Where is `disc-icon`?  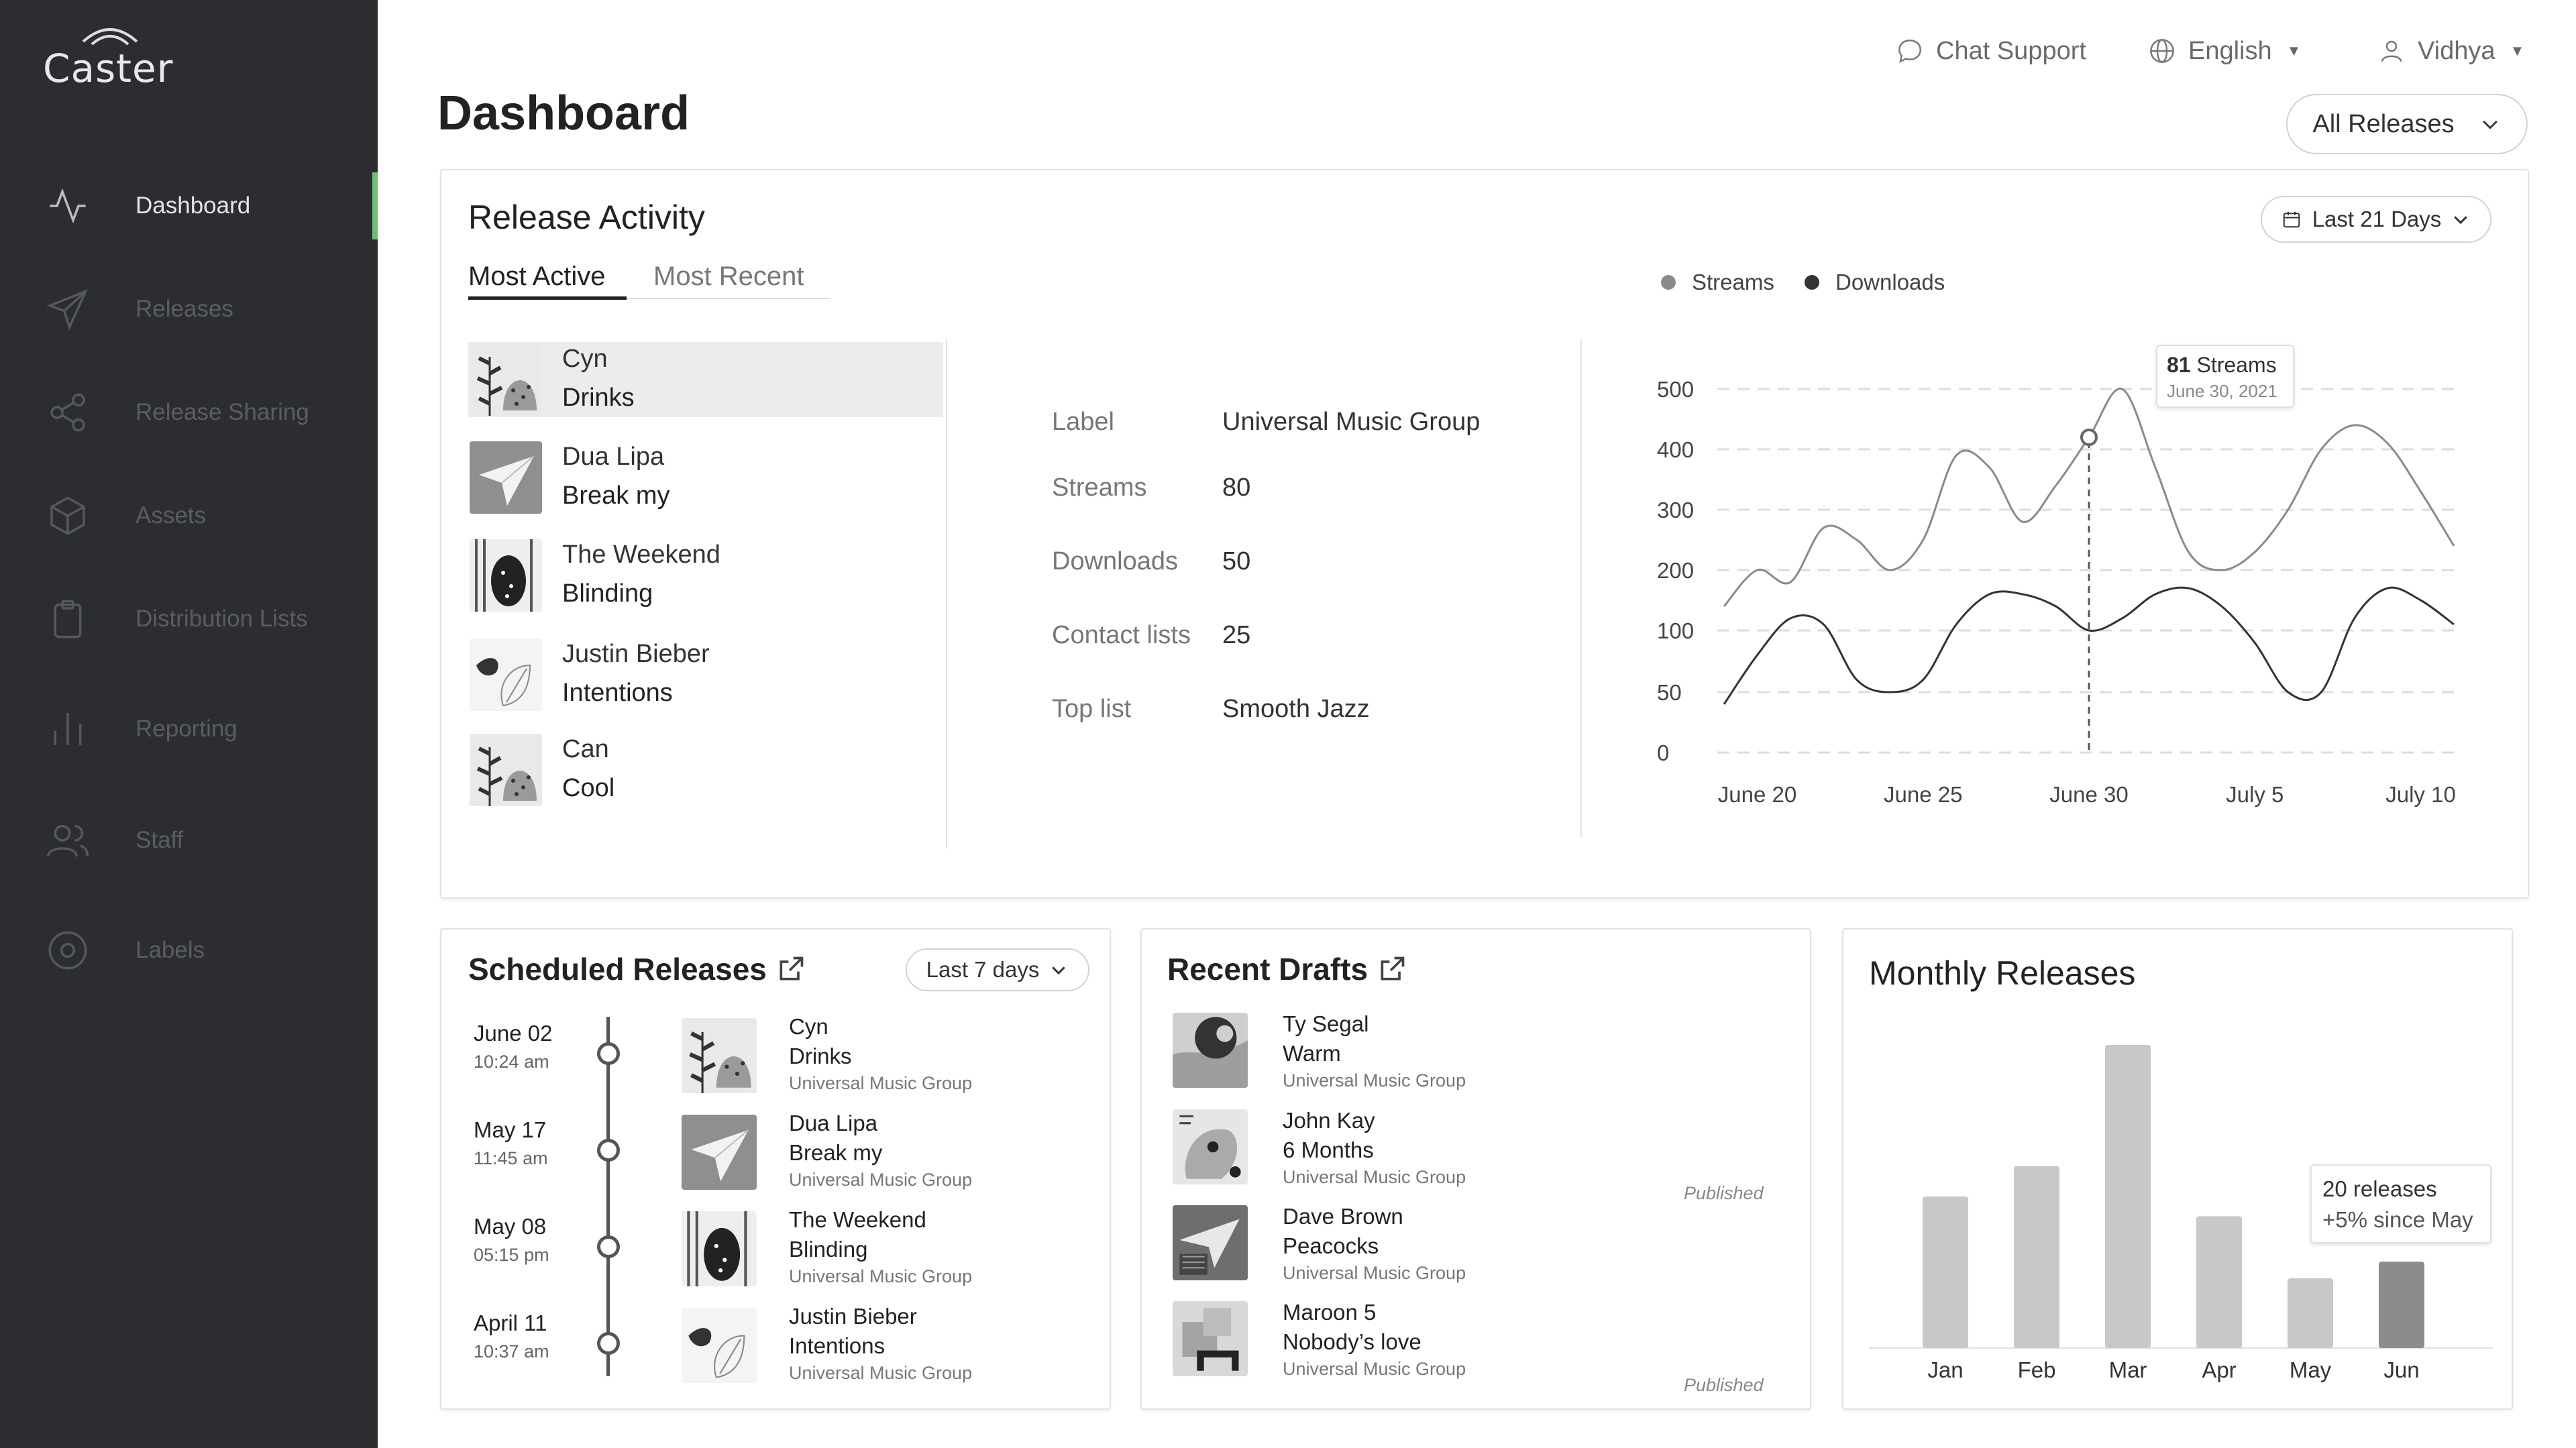 disc-icon is located at coordinates (67, 951).